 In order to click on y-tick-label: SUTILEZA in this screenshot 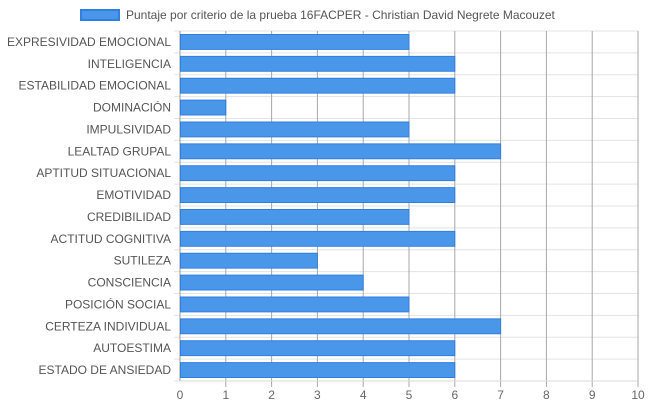, I will do `click(142, 261)`.